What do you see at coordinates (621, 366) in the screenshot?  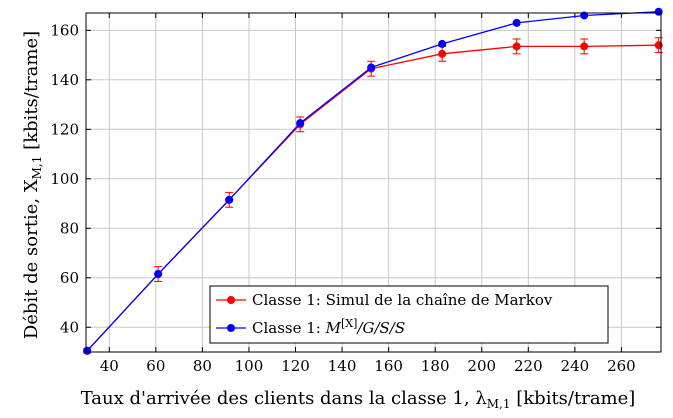 I see `x-tick-label: 260` at bounding box center [621, 366].